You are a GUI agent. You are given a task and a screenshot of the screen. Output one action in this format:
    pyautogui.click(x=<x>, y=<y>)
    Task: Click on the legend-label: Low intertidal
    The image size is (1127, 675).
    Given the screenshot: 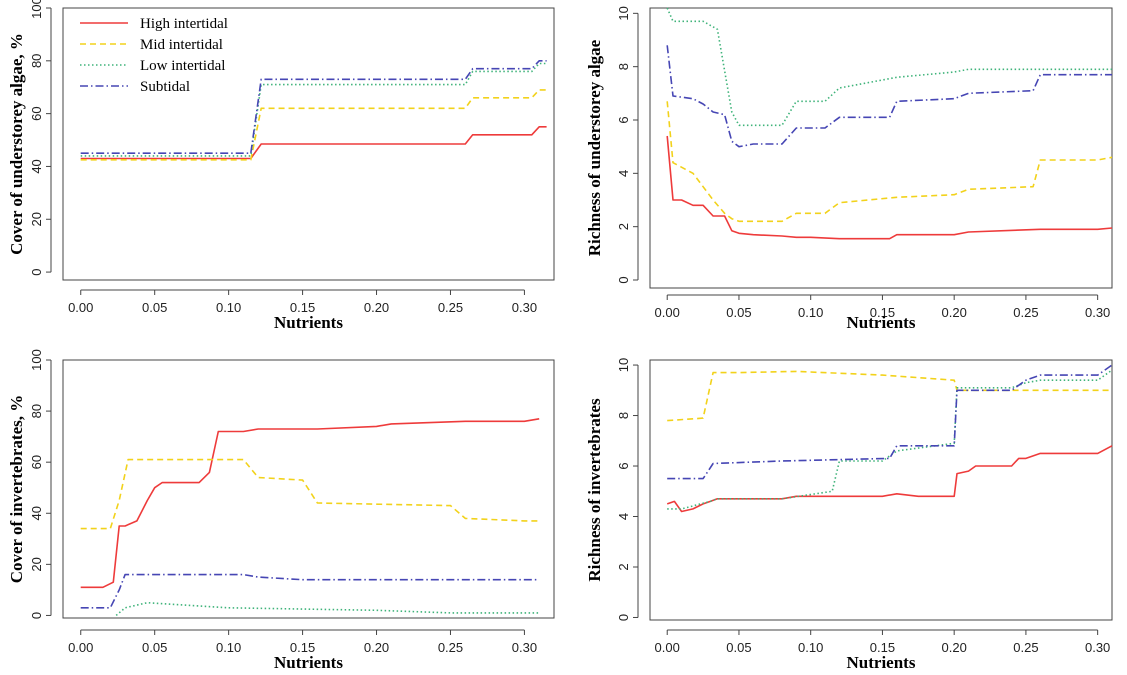 What is the action you would take?
    pyautogui.click(x=182, y=66)
    